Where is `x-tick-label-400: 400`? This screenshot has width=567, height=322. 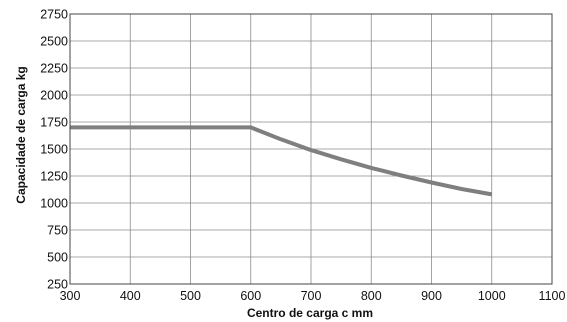
x-tick-label-400: 400 is located at coordinates (130, 296).